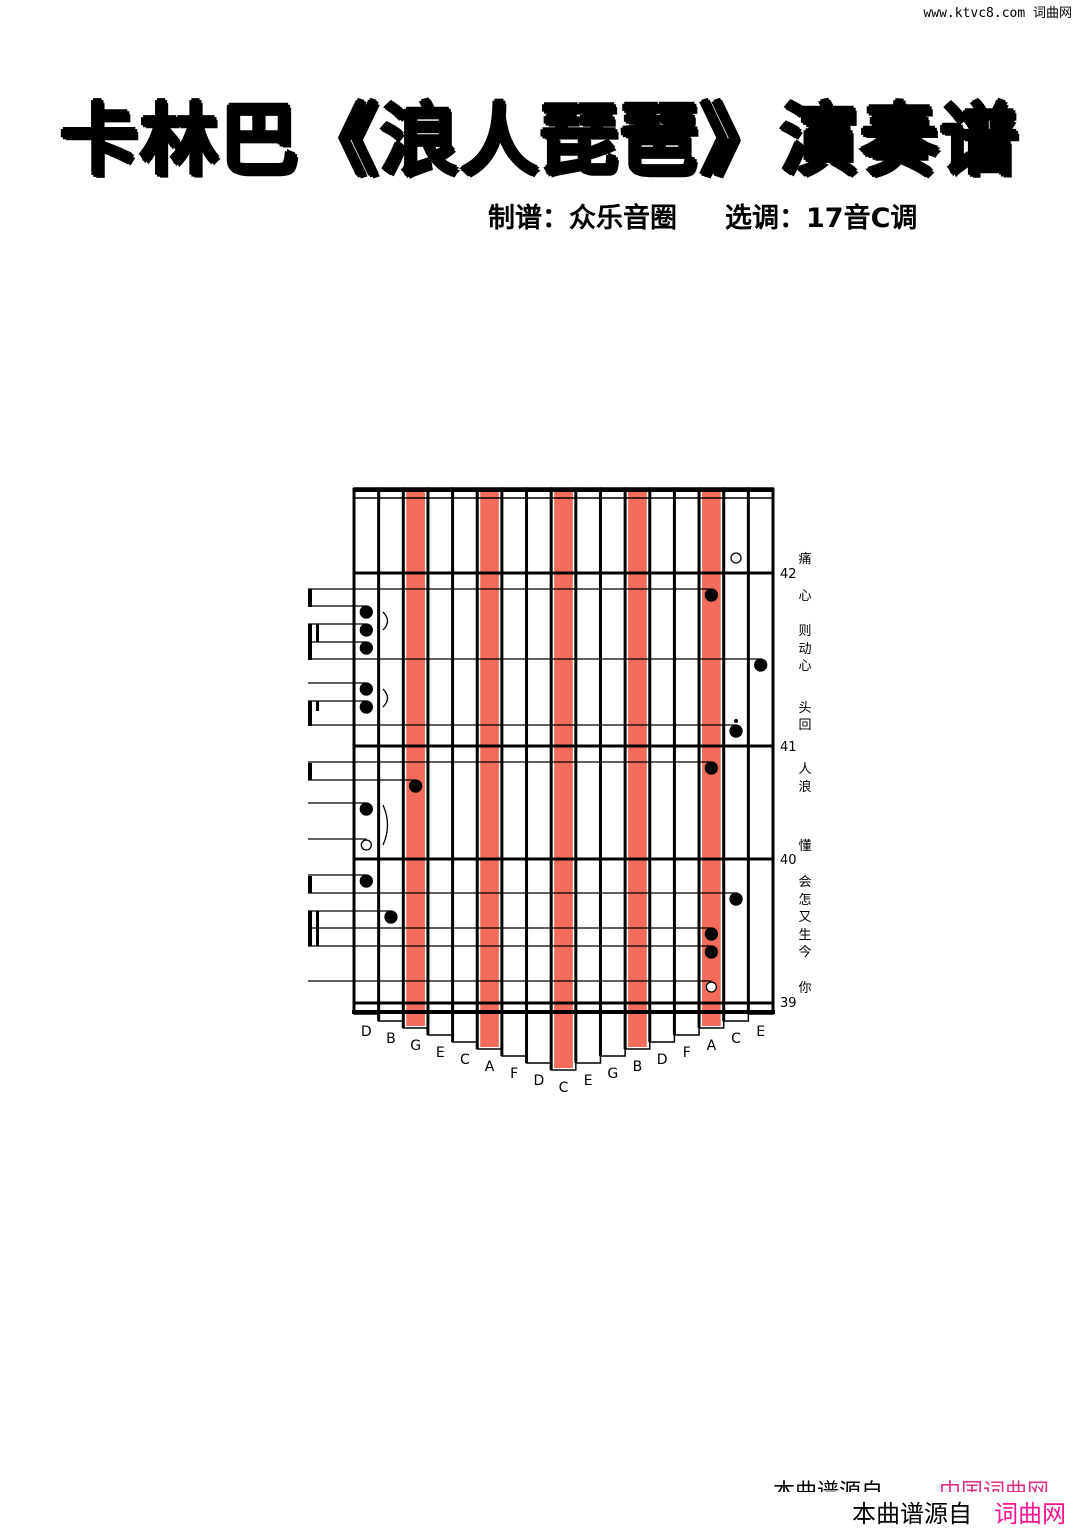  Describe the element at coordinates (804, 917) in the screenshot. I see `lyric: 又` at that location.